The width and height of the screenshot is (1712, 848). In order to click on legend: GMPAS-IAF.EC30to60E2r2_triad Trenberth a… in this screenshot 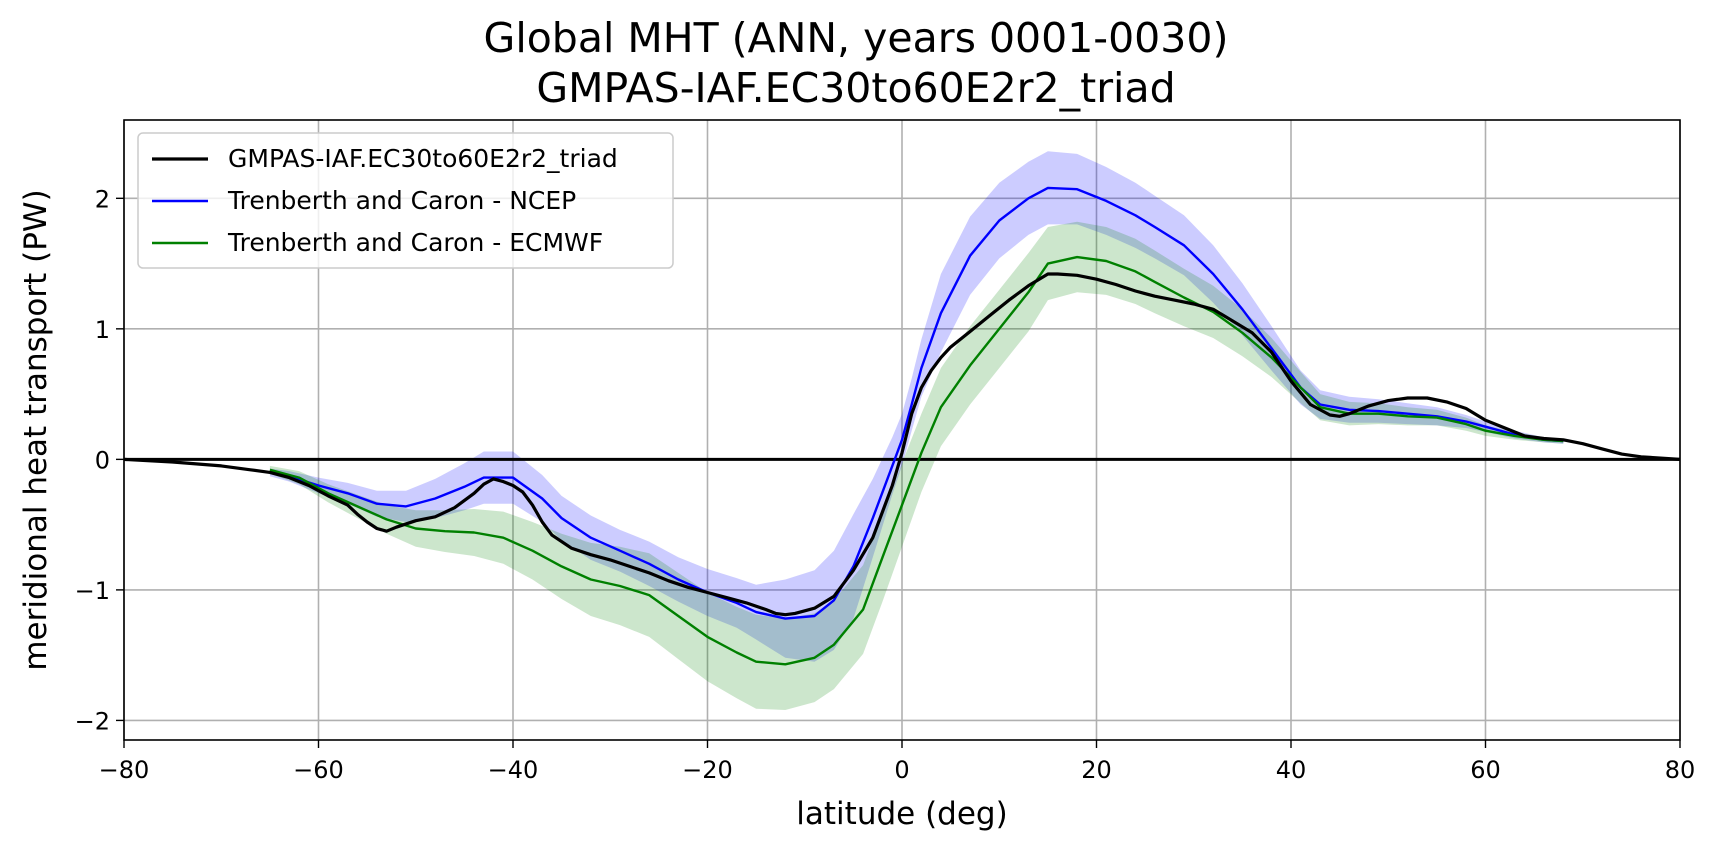, I will do `click(405, 200)`.